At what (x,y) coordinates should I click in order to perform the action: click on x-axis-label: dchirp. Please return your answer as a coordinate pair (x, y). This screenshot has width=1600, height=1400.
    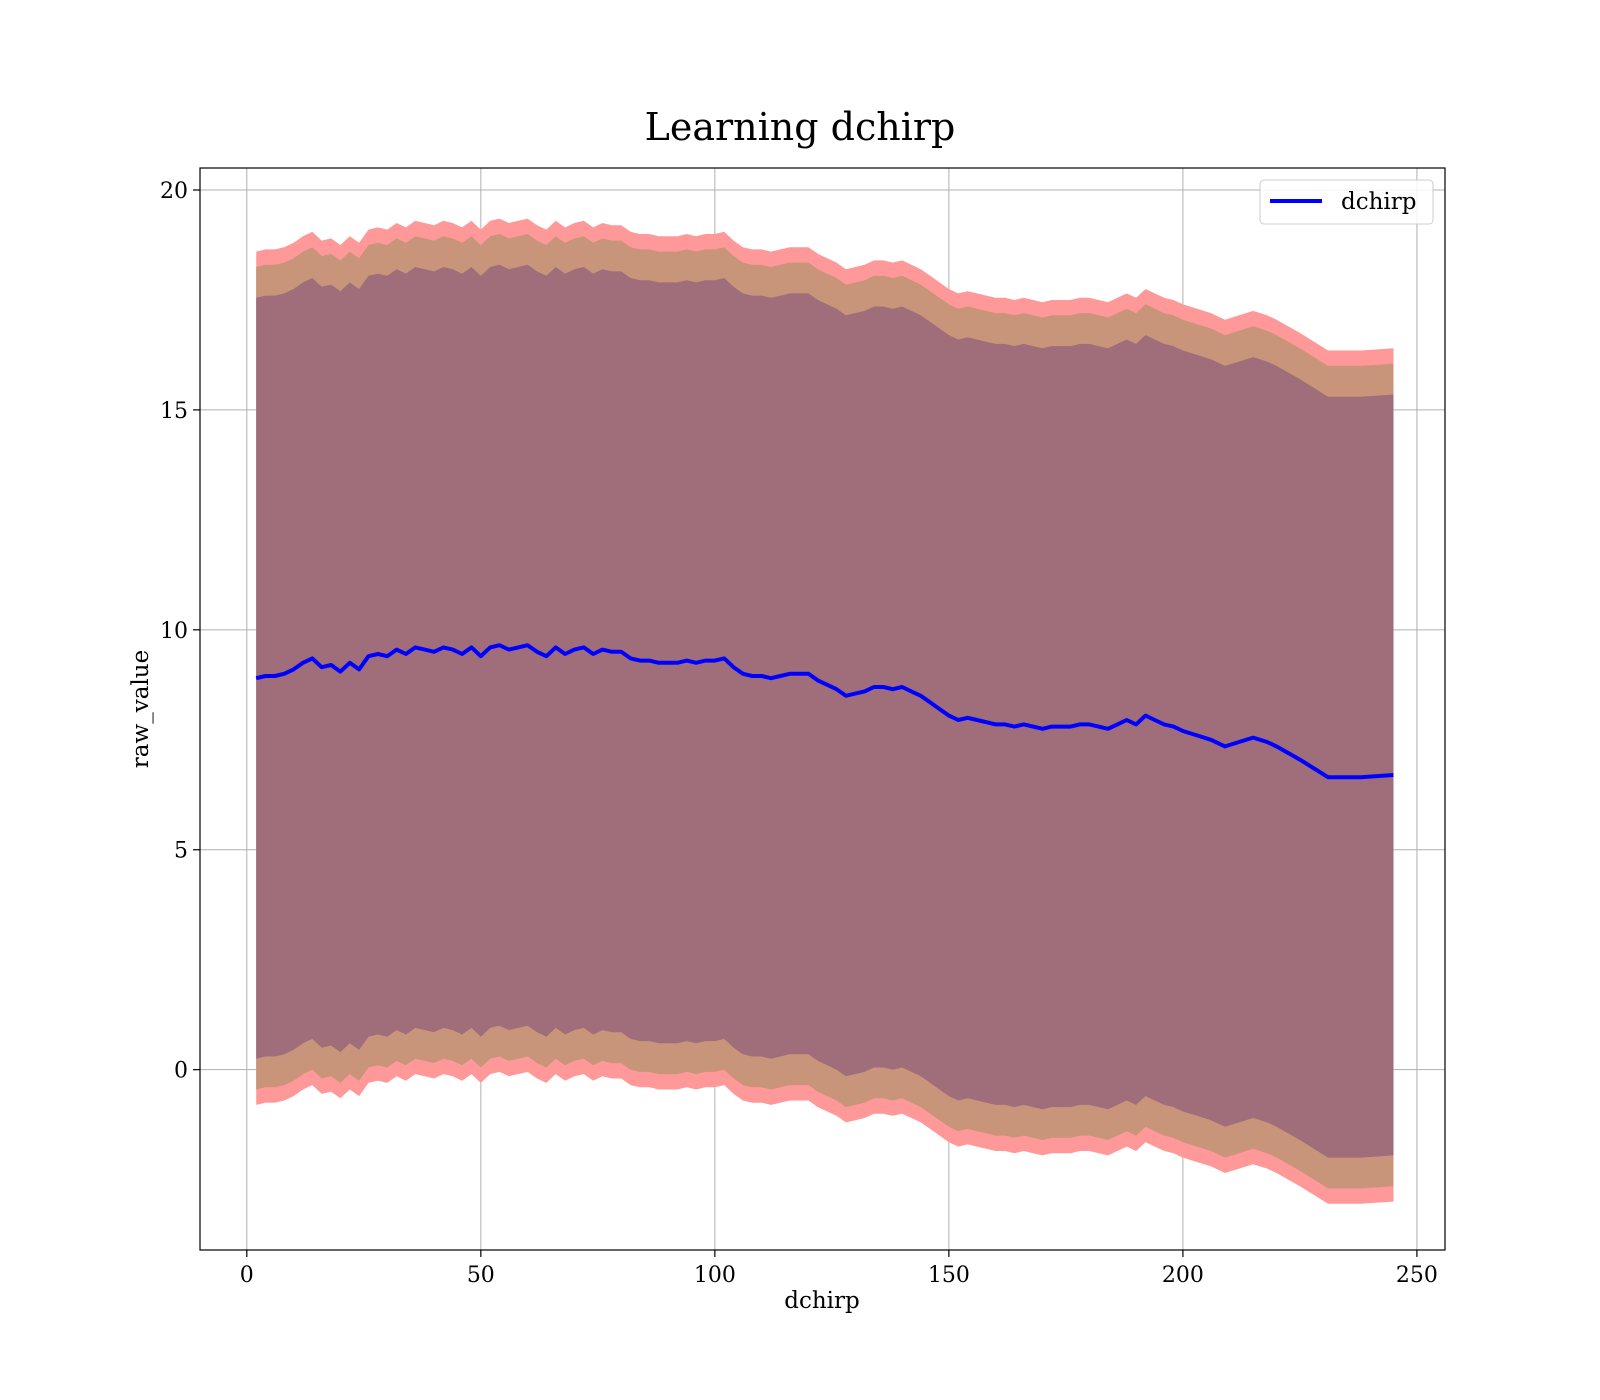
    Looking at the image, I should click on (822, 1301).